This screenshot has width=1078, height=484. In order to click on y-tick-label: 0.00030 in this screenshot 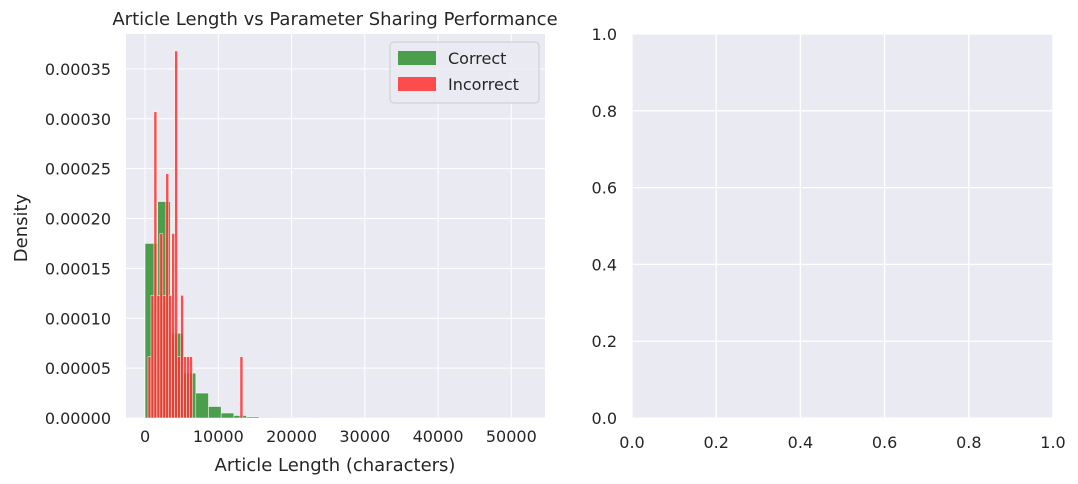, I will do `click(78, 119)`.